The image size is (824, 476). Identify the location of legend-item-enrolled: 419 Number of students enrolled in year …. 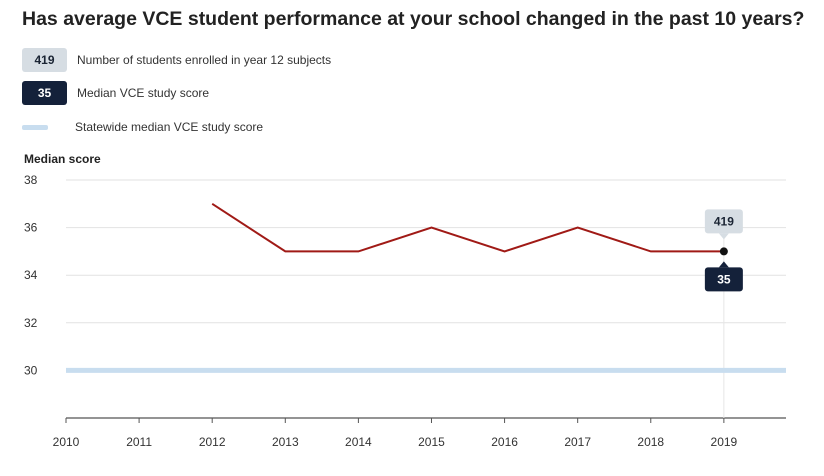
(176, 60).